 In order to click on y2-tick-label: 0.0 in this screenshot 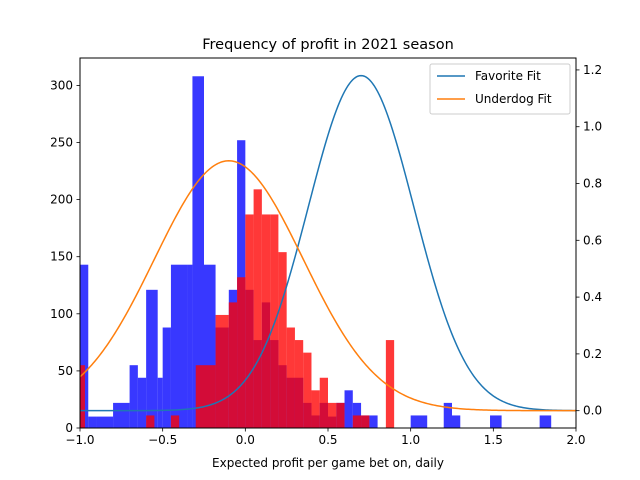, I will do `click(592, 411)`.